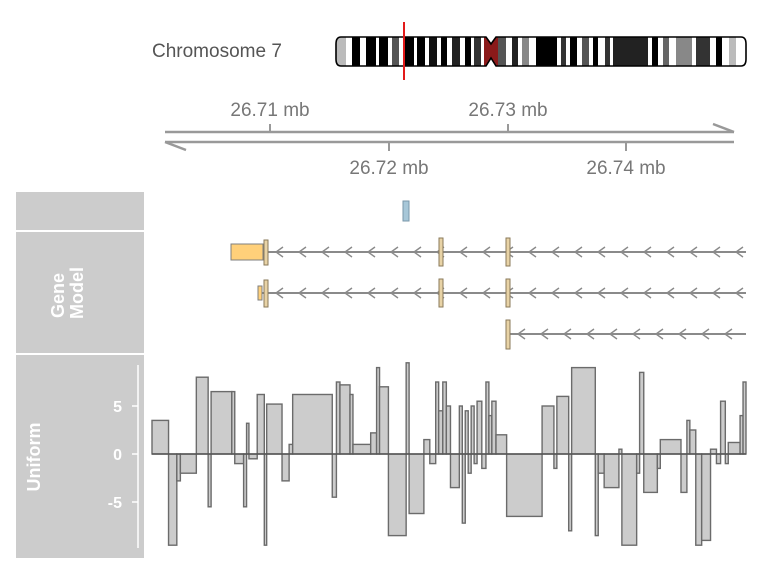  I want to click on transcript, so click(625, 334).